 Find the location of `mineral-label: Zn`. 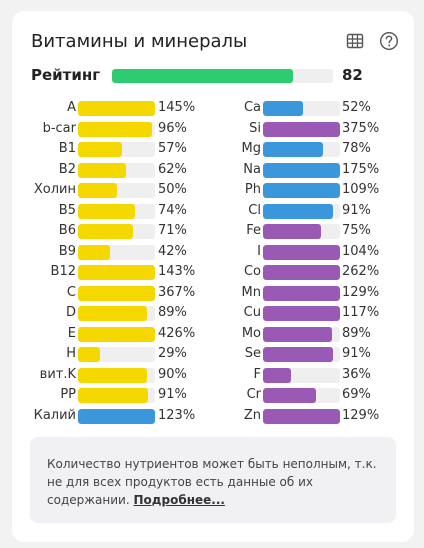

mineral-label: Zn is located at coordinates (252, 415).